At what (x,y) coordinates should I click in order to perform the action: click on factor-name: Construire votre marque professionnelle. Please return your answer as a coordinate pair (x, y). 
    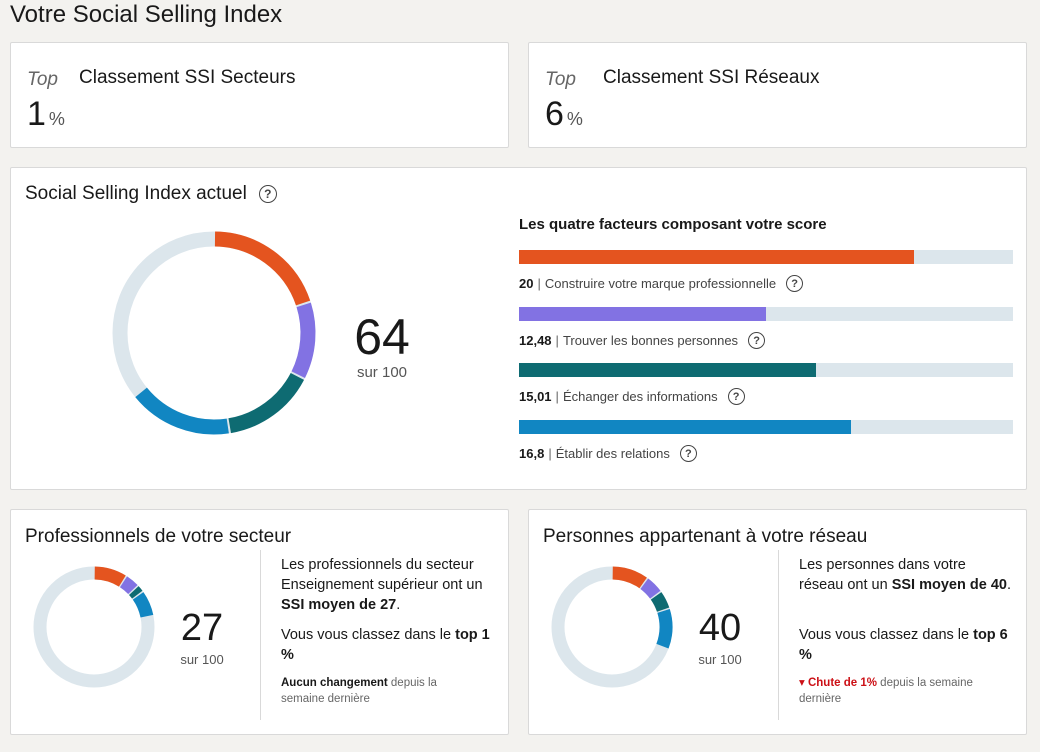
    Looking at the image, I should click on (660, 283).